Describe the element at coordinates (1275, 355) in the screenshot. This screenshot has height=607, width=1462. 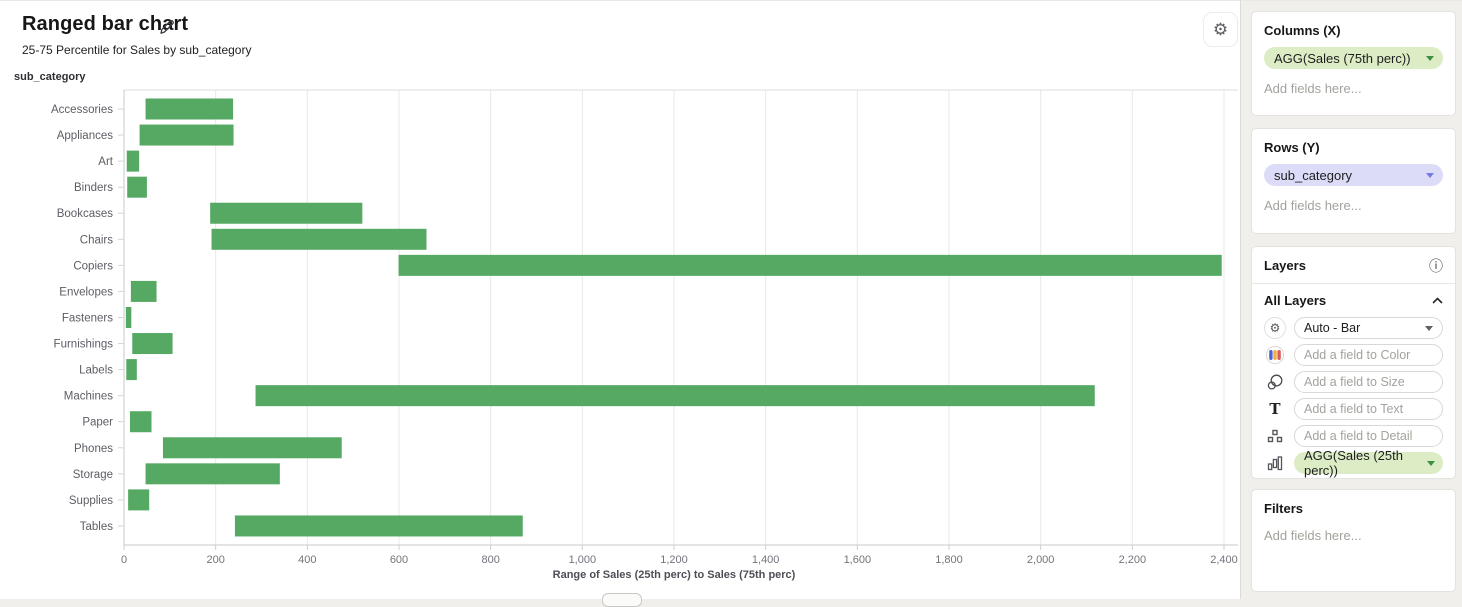
I see `color-icon` at that location.